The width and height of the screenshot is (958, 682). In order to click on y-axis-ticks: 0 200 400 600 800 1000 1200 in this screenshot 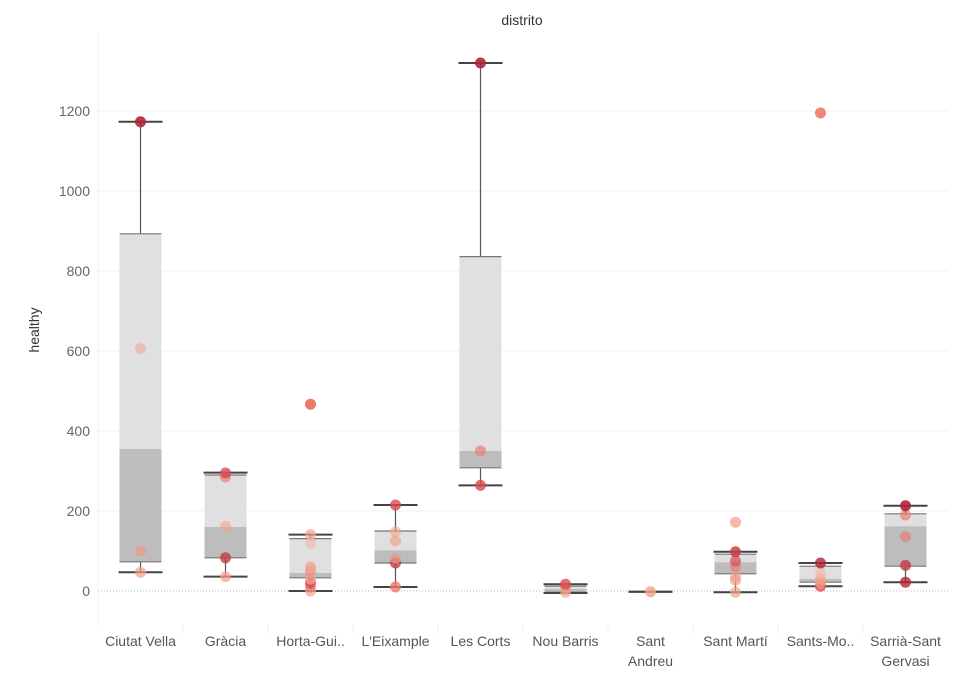, I will do `click(74, 351)`.